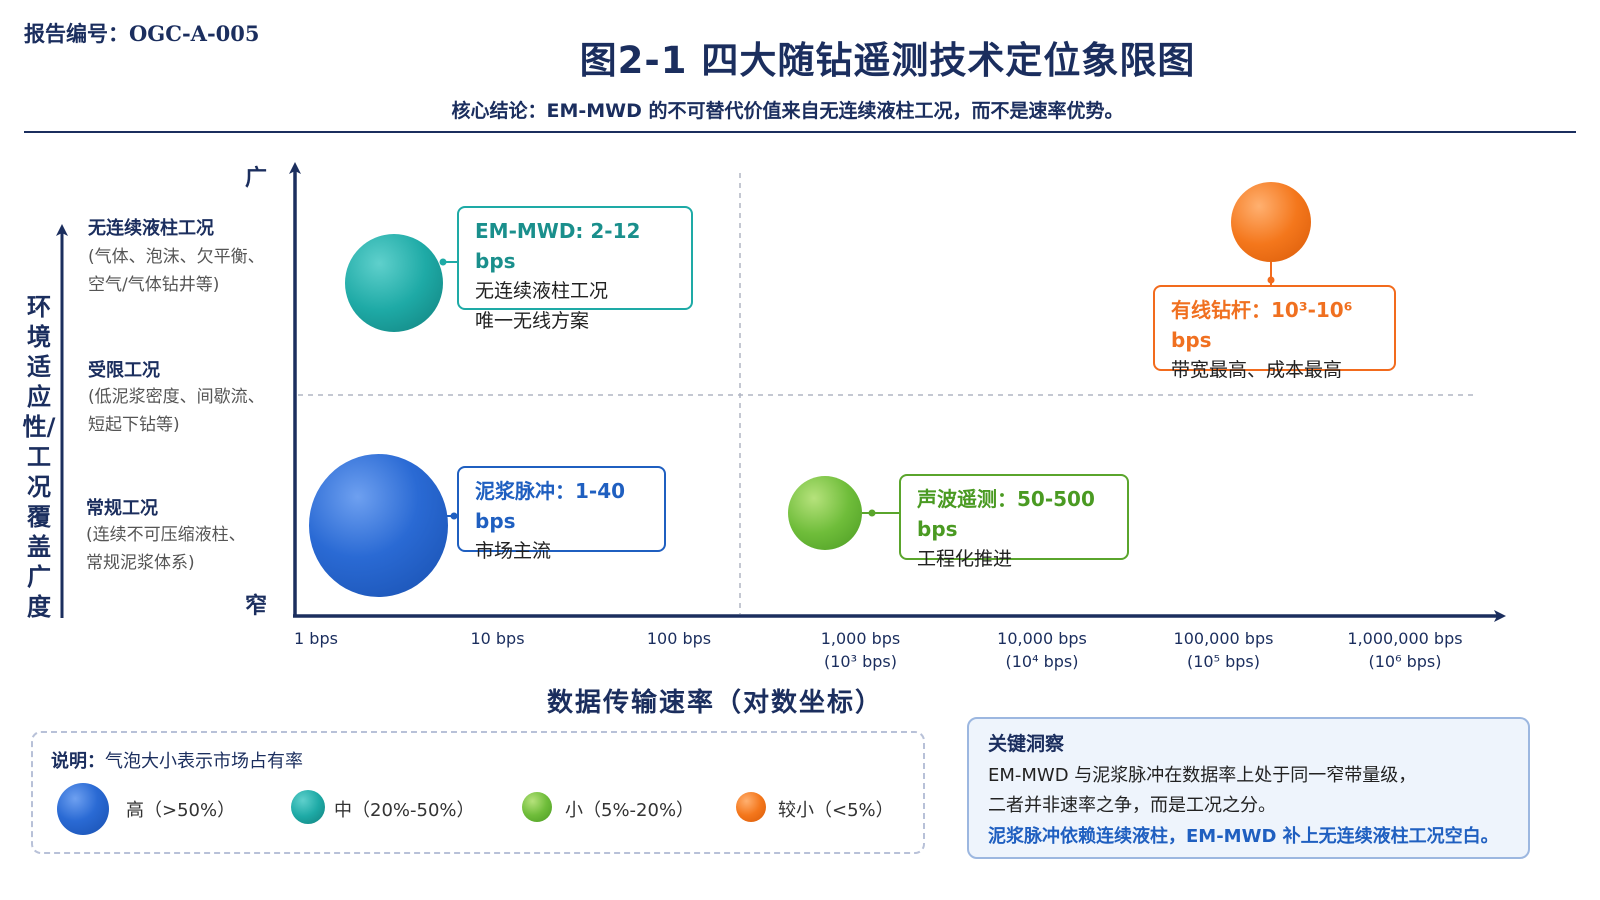 Image resolution: width=1600 pixels, height=900 pixels. What do you see at coordinates (122, 508) in the screenshot?
I see `condition-title: 常规工况` at bounding box center [122, 508].